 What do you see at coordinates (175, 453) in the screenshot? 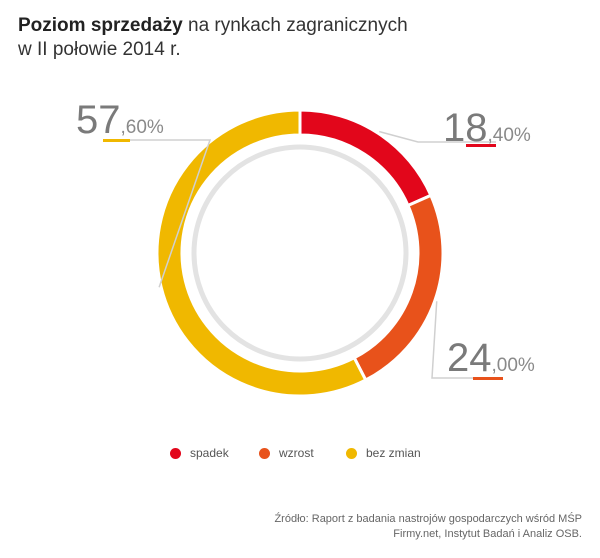
I see `legend-dot-spadek` at bounding box center [175, 453].